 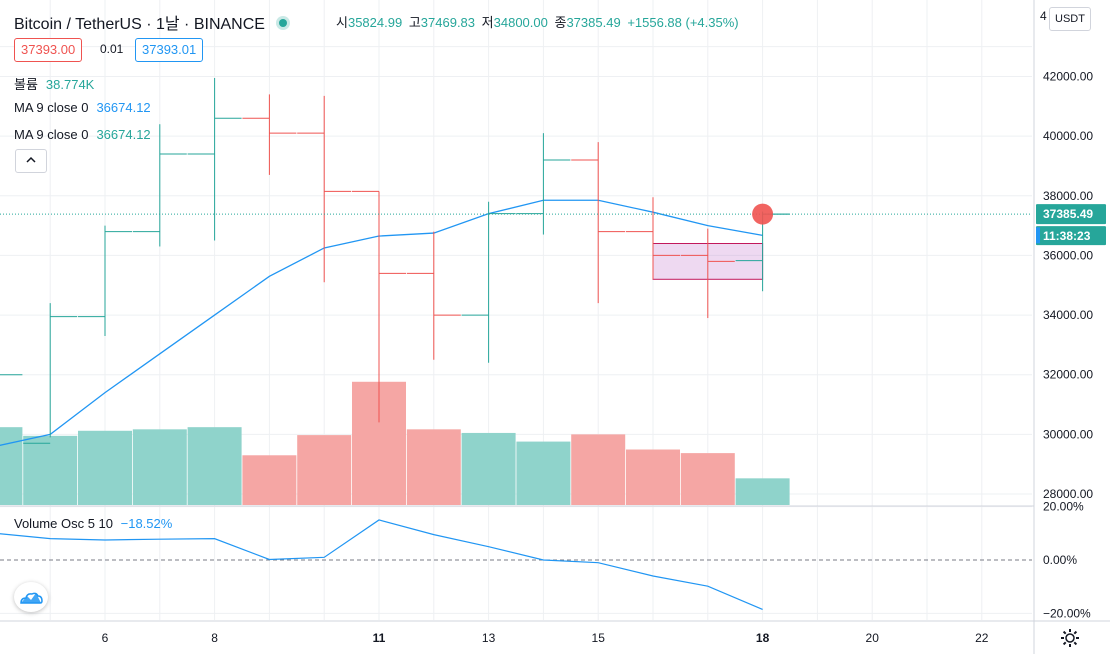 What do you see at coordinates (763, 638) in the screenshot?
I see `time-tick-label: 18` at bounding box center [763, 638].